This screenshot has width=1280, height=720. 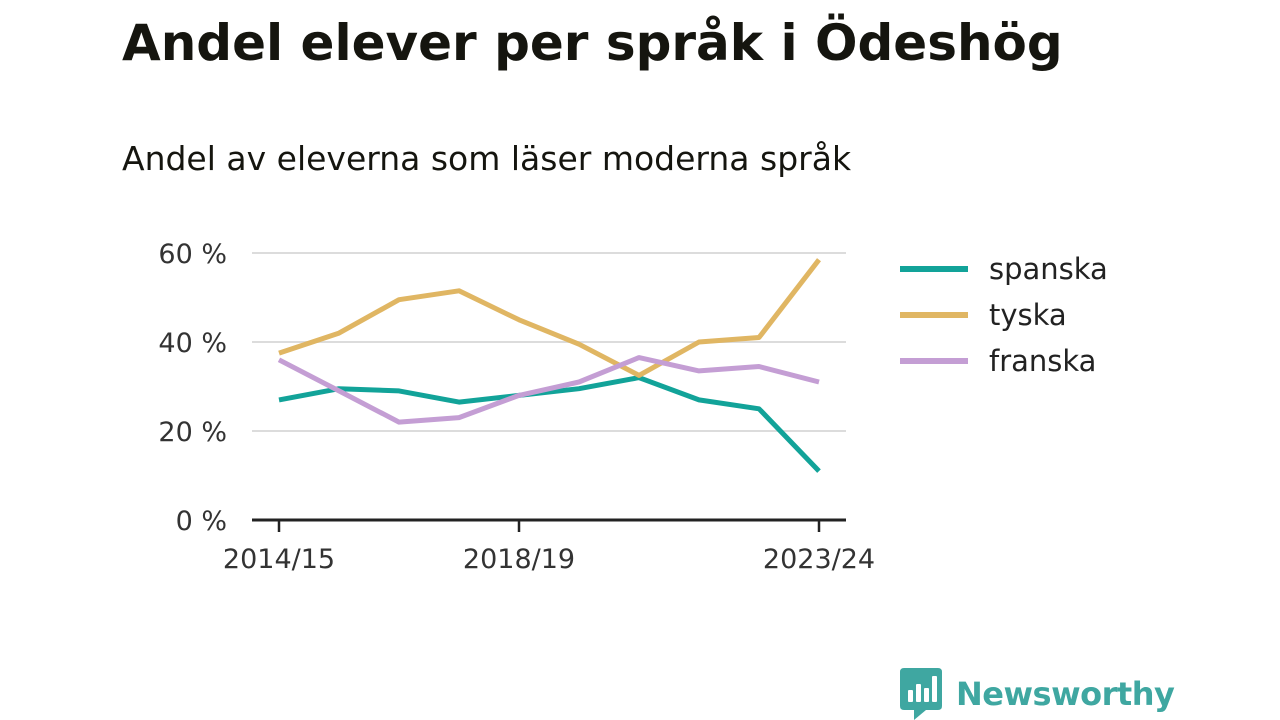 I want to click on legend-label-spanska: spanska, so click(x=1048, y=269).